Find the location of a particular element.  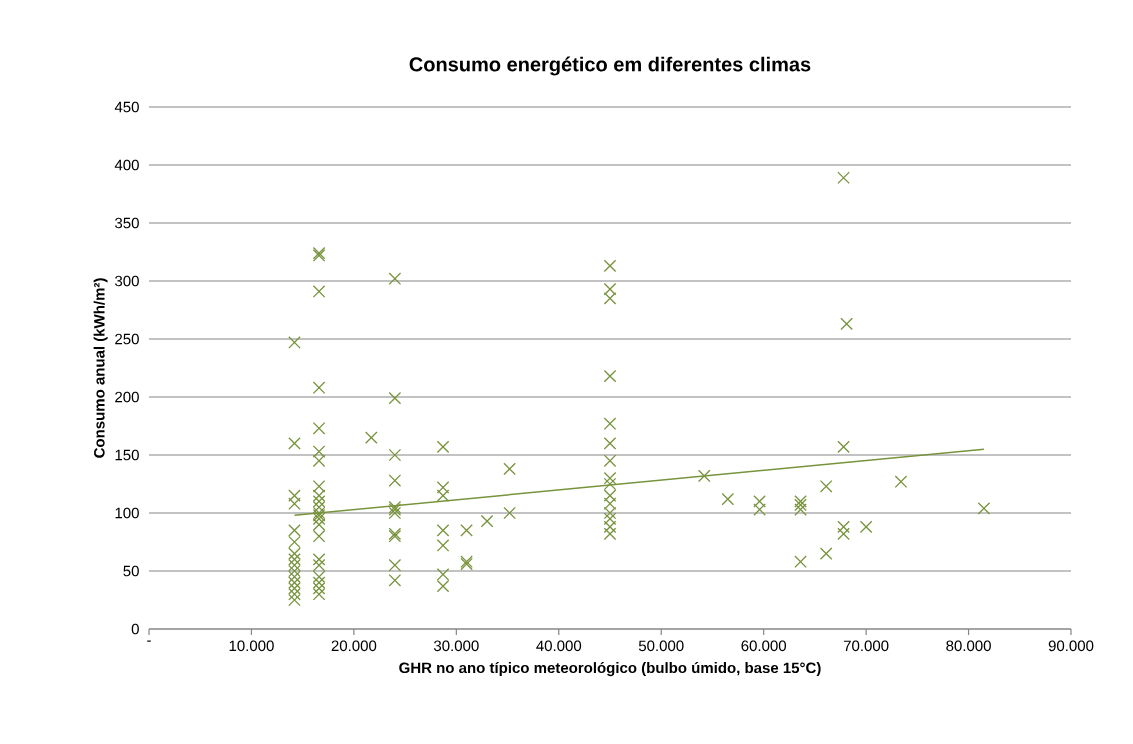

y-tick-label: 400 is located at coordinates (126, 165).